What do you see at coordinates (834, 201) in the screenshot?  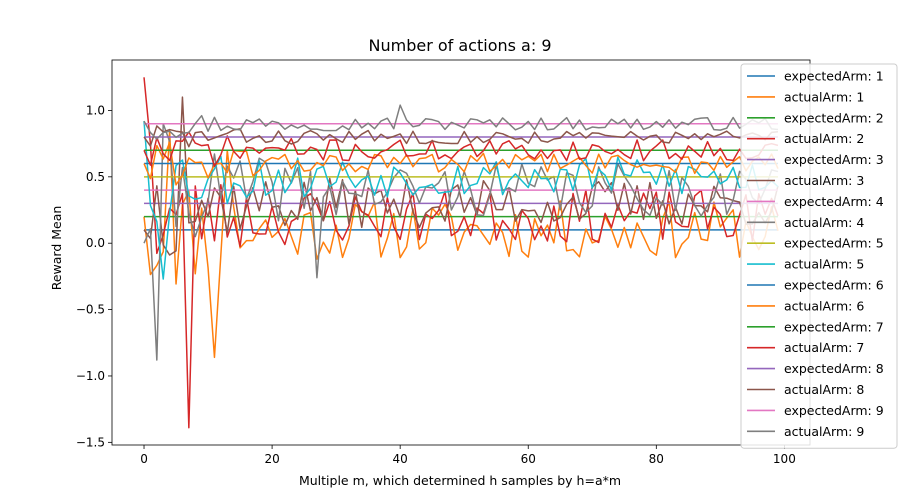 I see `legend-entry: expectedArm: 4` at bounding box center [834, 201].